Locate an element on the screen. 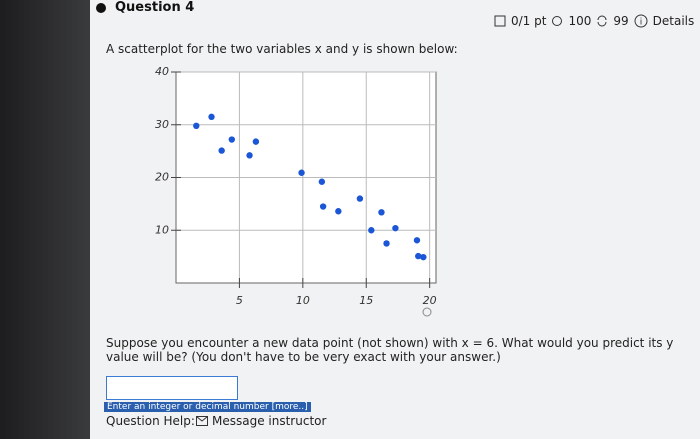 This screenshot has height=439, width=700. zoom-icon is located at coordinates (427, 312).